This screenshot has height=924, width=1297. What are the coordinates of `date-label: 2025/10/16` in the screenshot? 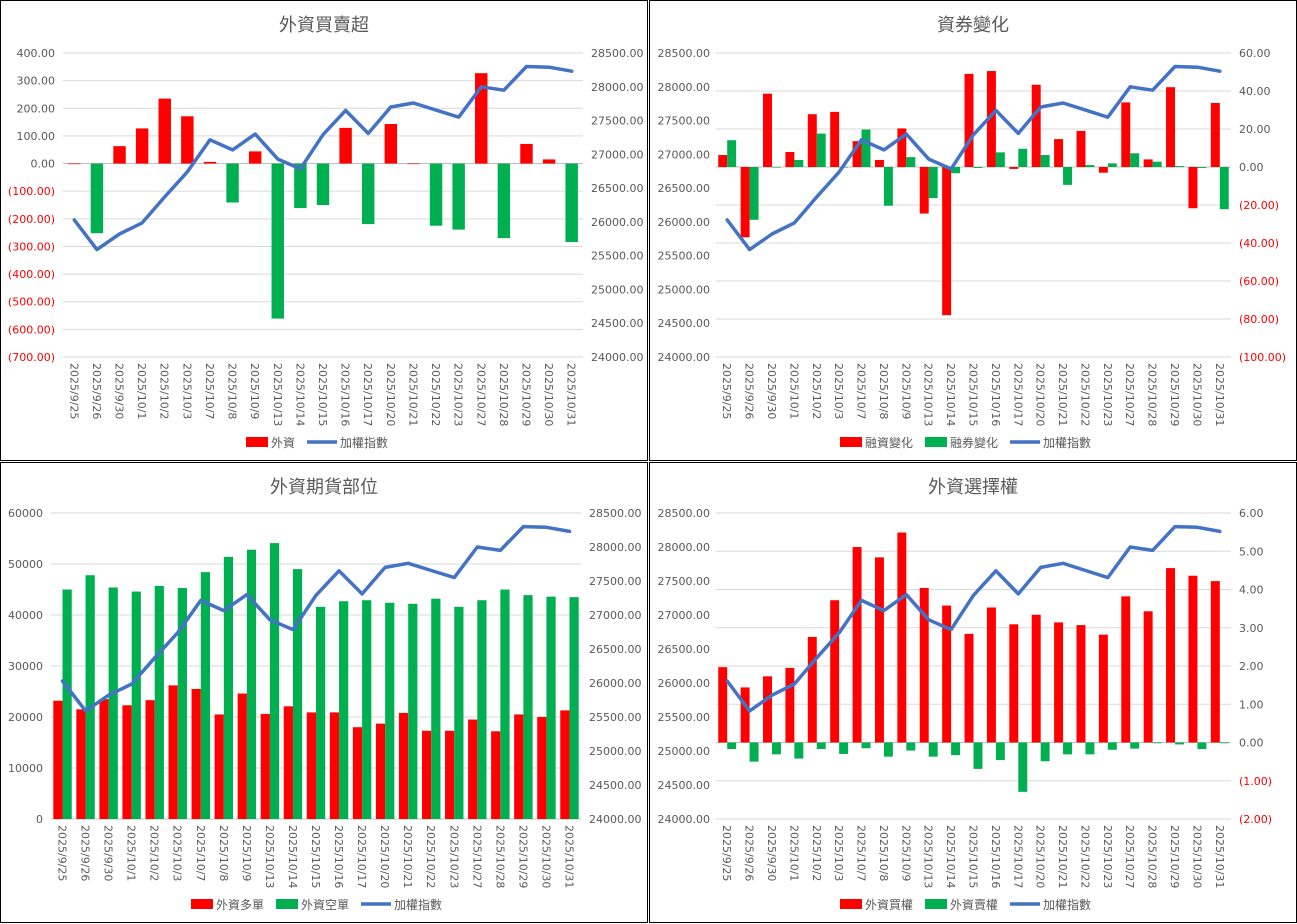 It's located at (345, 394).